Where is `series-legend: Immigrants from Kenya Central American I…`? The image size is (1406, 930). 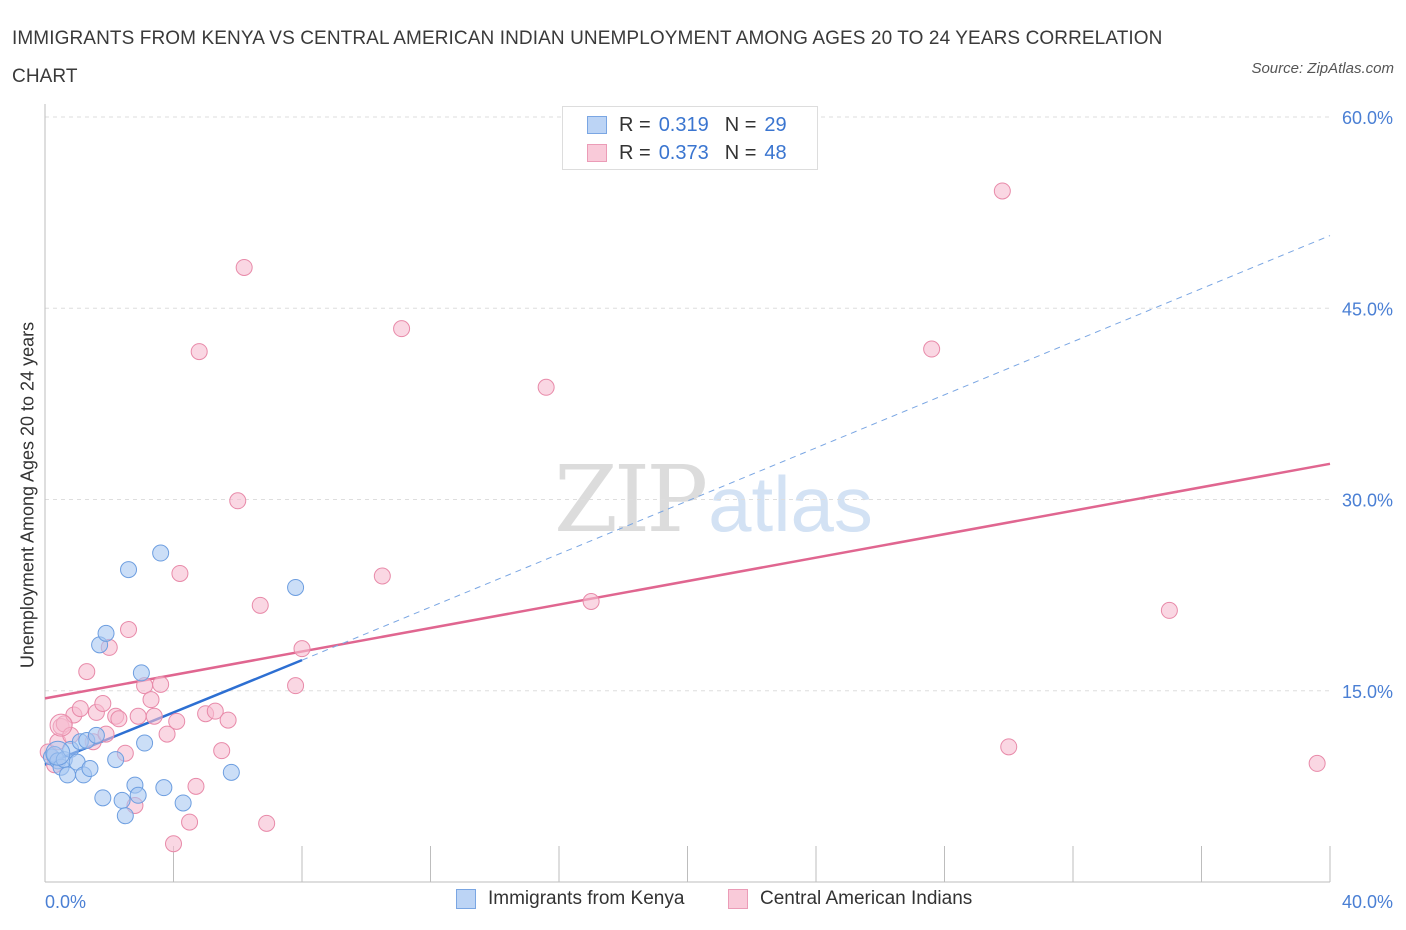
series-legend: Immigrants from Kenya Central American I… is located at coordinates (703, 902).